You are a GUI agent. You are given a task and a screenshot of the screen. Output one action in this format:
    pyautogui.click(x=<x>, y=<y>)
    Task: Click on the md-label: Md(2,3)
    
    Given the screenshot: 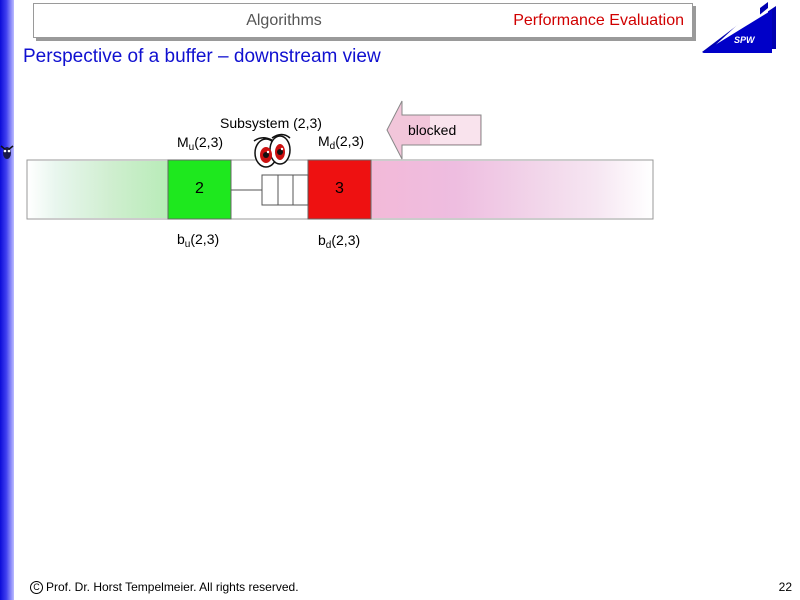 What is the action you would take?
    pyautogui.click(x=341, y=142)
    